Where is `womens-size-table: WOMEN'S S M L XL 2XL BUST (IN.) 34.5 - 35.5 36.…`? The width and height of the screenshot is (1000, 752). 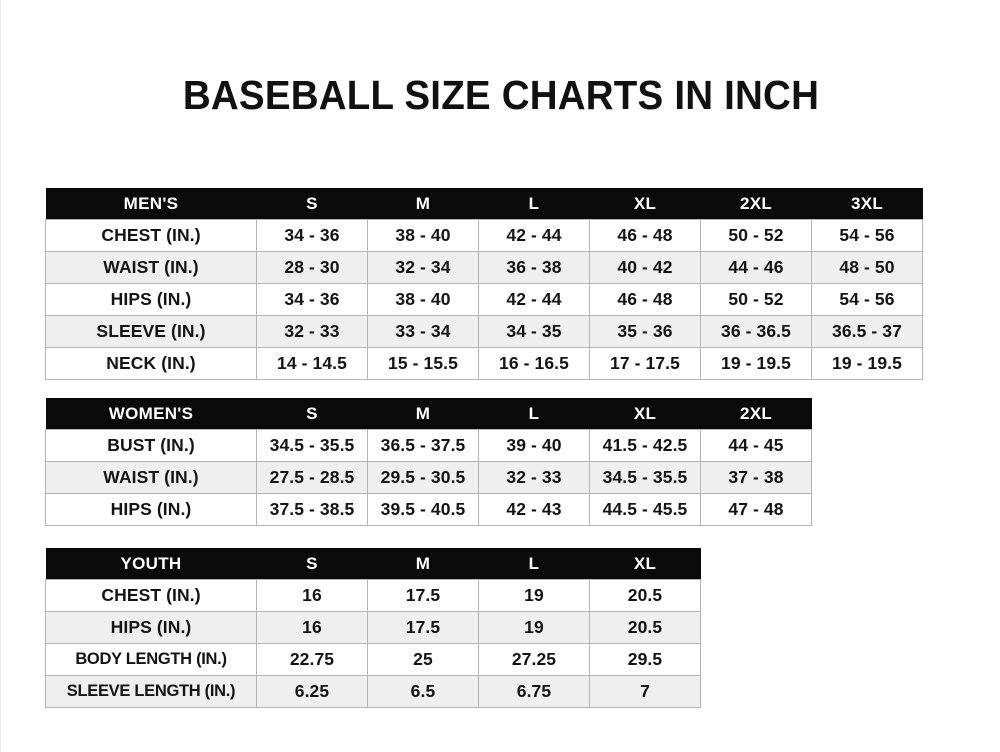
womens-size-table: WOMEN'S S M L XL 2XL BUST (IN.) 34.5 - 35.5 36.… is located at coordinates (428, 462).